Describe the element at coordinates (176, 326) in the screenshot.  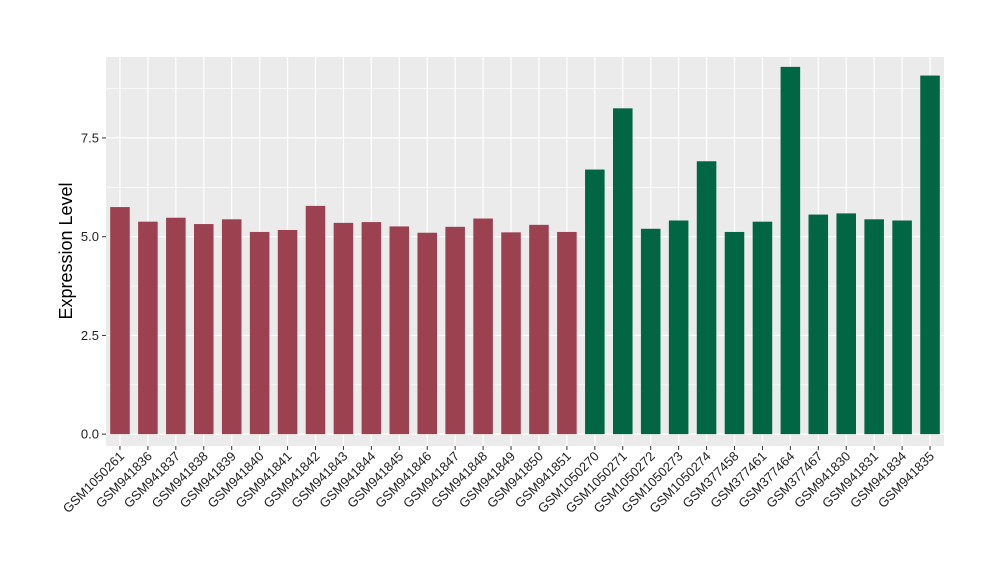
I see `bar-GSM941837` at that location.